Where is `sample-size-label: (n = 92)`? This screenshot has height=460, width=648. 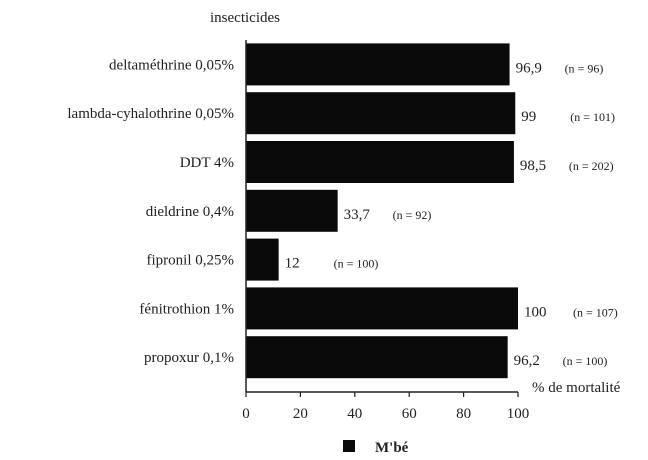
sample-size-label: (n = 92) is located at coordinates (412, 215).